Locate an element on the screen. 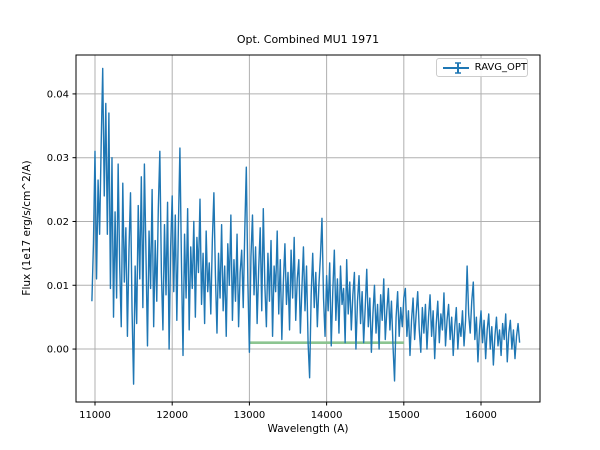  errorbar-marker-icon is located at coordinates (456, 67).